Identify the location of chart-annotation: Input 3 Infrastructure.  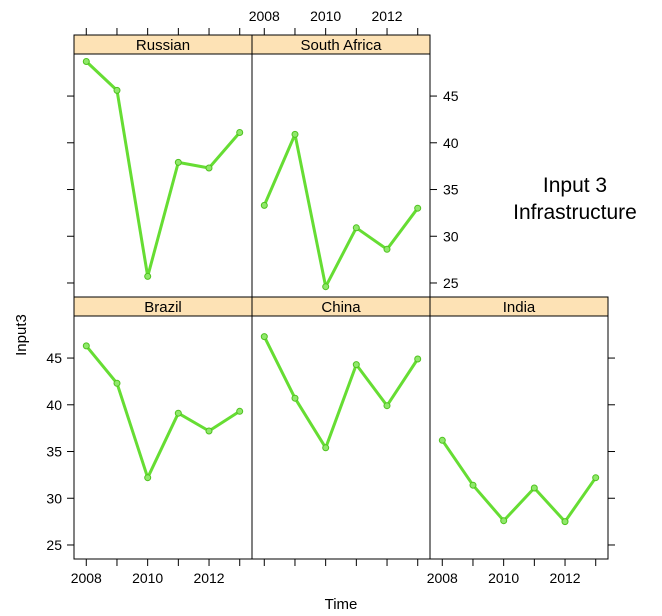
(575, 199).